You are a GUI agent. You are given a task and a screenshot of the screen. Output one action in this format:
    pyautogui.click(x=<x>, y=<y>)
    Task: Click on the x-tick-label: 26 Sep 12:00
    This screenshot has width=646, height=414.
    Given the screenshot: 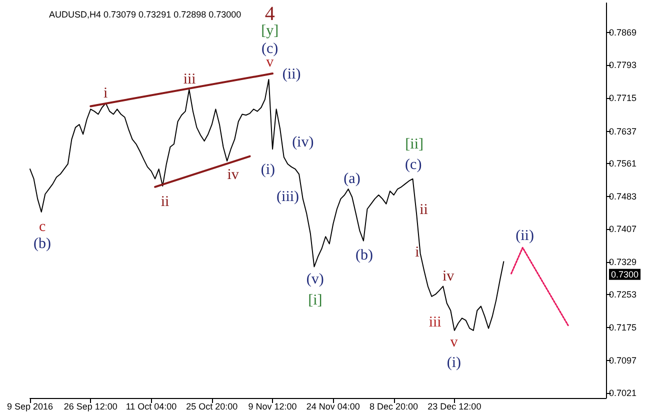 What is the action you would take?
    pyautogui.click(x=91, y=407)
    